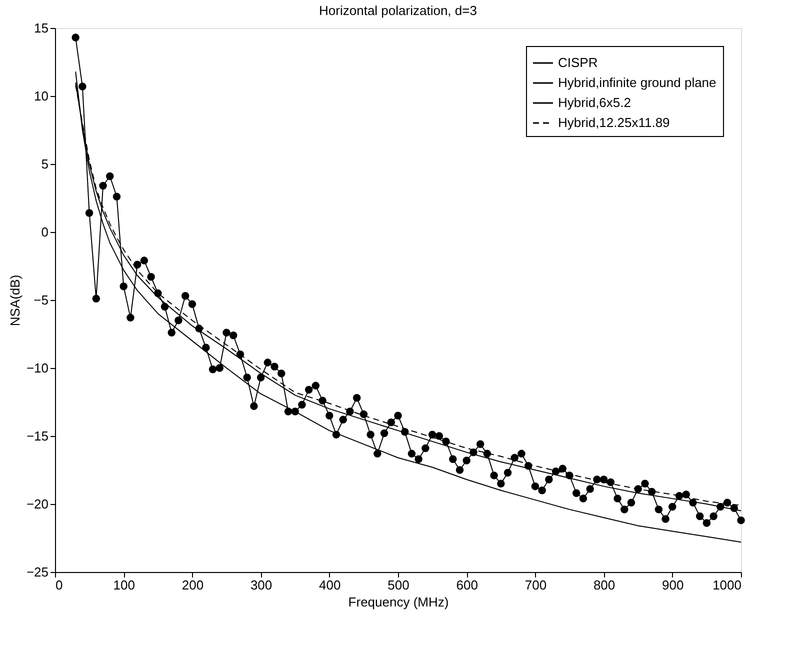 This screenshot has height=652, width=793. I want to click on y-tick-label: 5, so click(44, 164).